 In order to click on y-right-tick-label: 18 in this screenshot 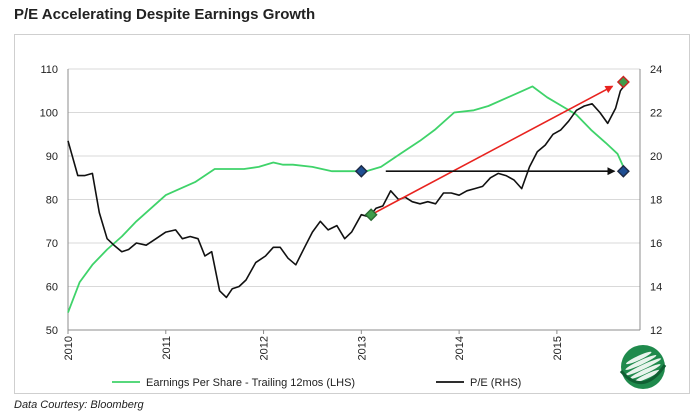, I will do `click(656, 201)`.